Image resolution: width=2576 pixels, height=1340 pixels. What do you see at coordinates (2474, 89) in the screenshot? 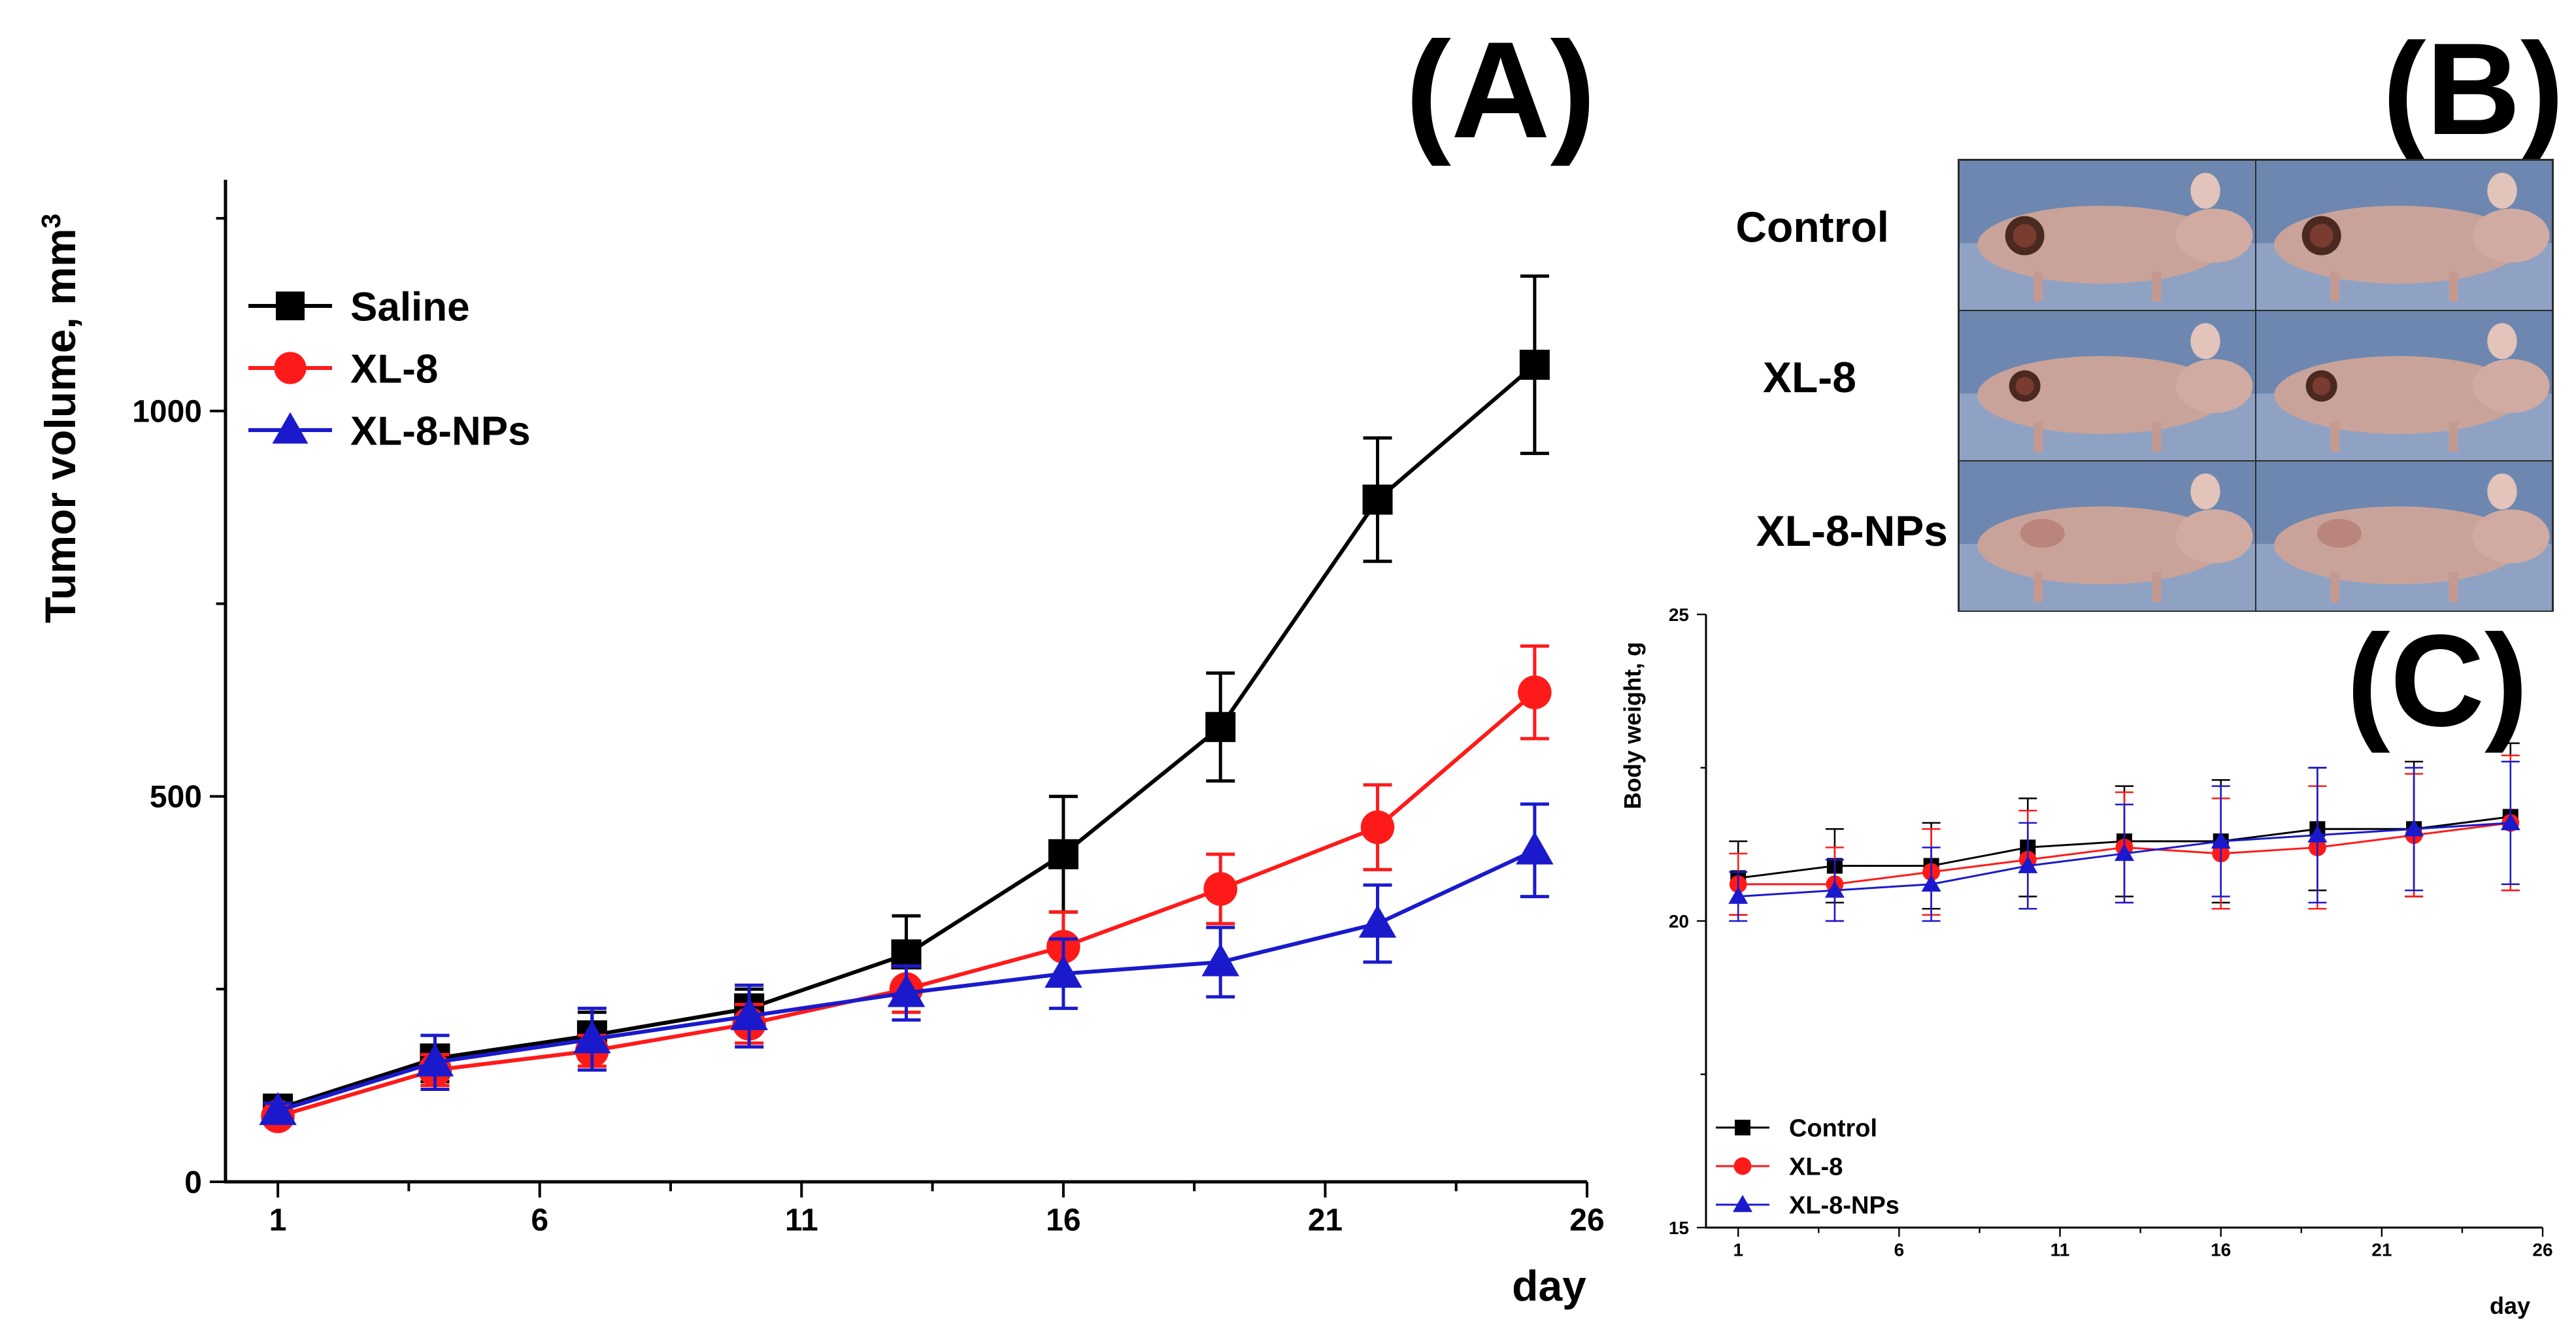
I see `panel-label-b: (B)` at bounding box center [2474, 89].